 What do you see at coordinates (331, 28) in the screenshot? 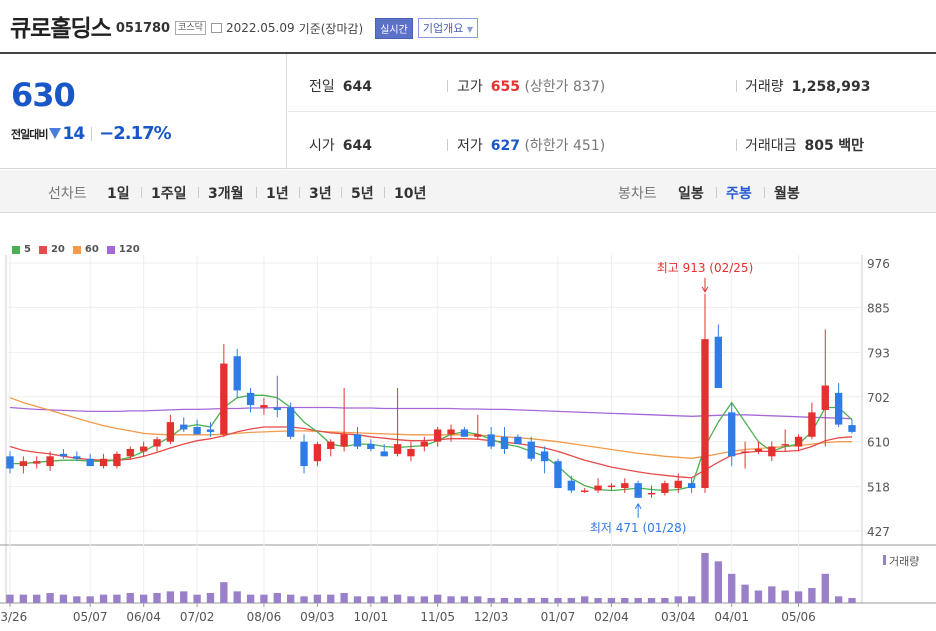
I see `quote-basis: 기준(장마감)` at bounding box center [331, 28].